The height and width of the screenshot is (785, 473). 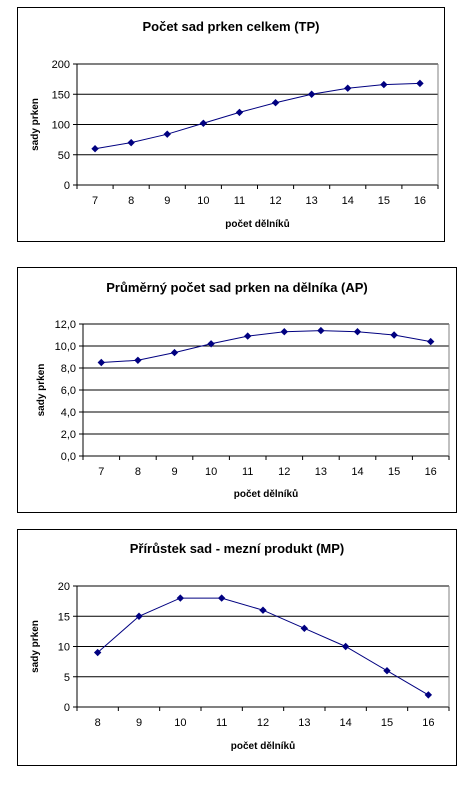 What do you see at coordinates (65, 325) in the screenshot?
I see `y-tick-label: 12,0` at bounding box center [65, 325].